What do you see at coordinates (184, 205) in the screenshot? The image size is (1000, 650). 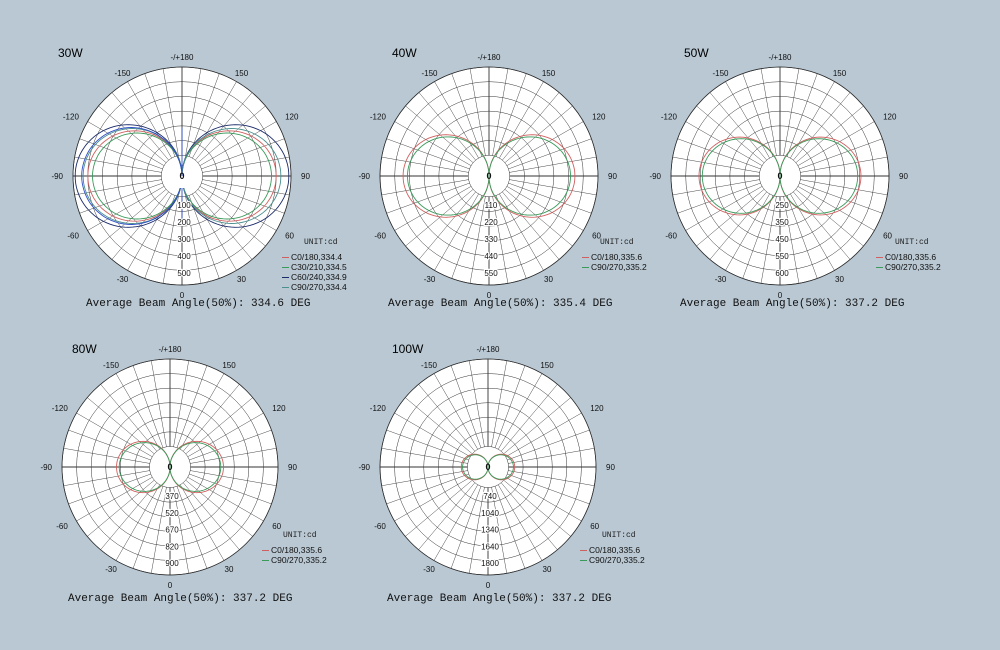 I see `radial-label: 100` at bounding box center [184, 205].